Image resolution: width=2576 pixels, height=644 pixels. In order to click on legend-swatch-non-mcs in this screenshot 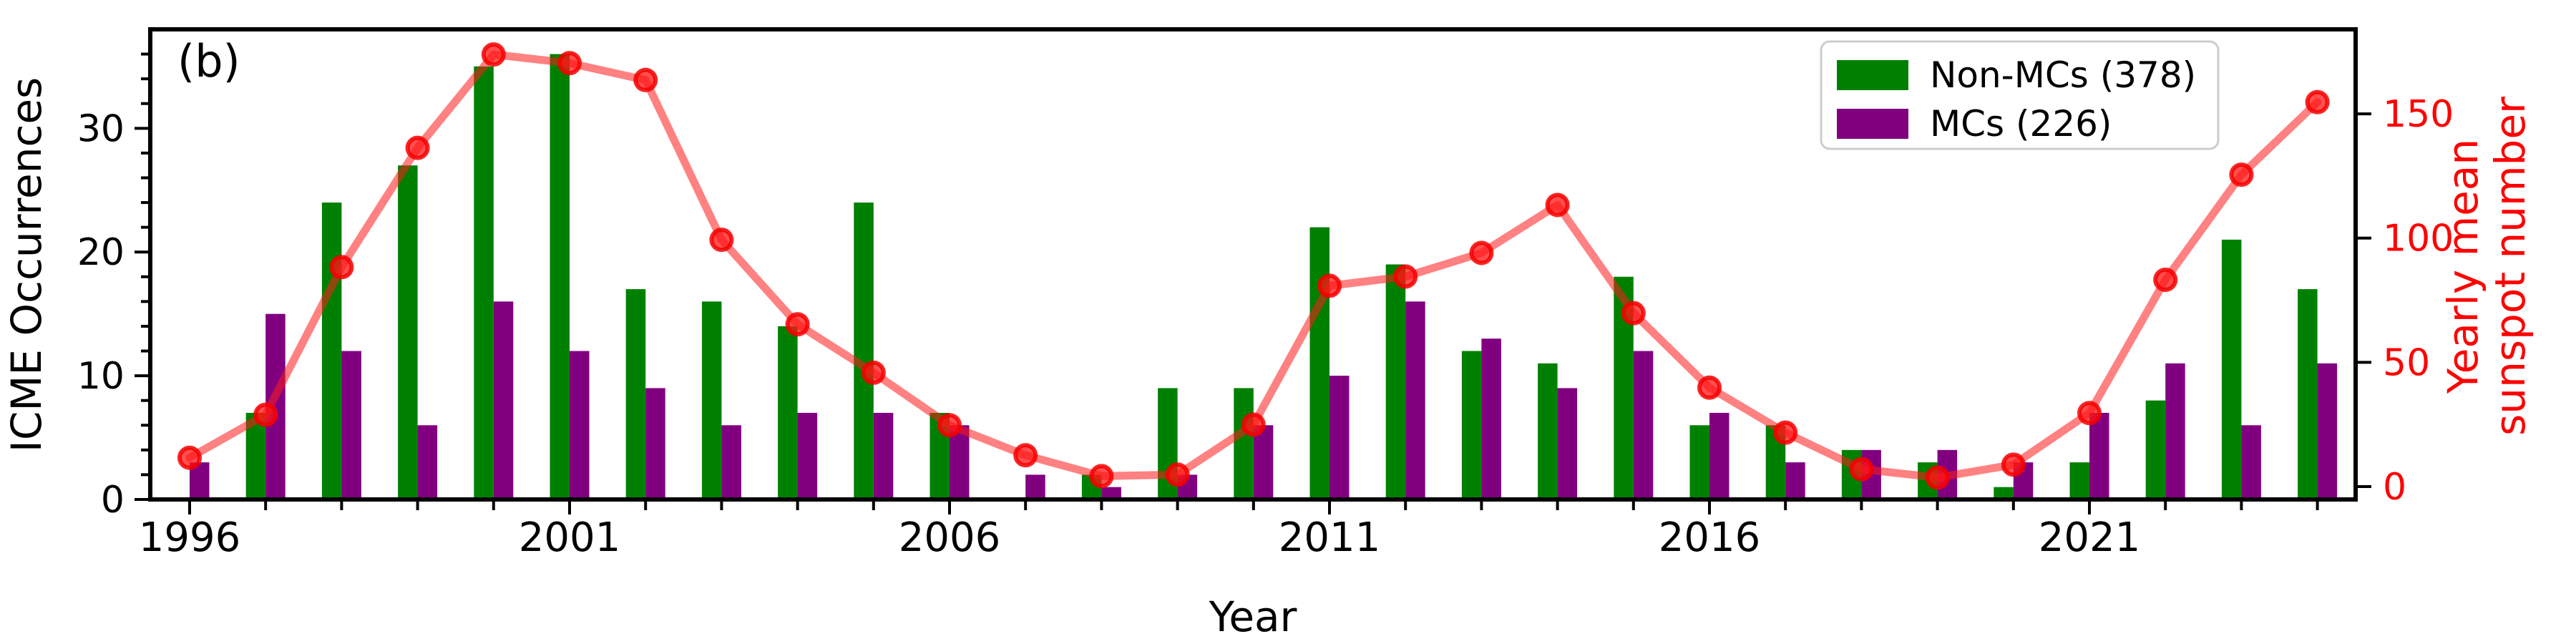, I will do `click(1872, 75)`.